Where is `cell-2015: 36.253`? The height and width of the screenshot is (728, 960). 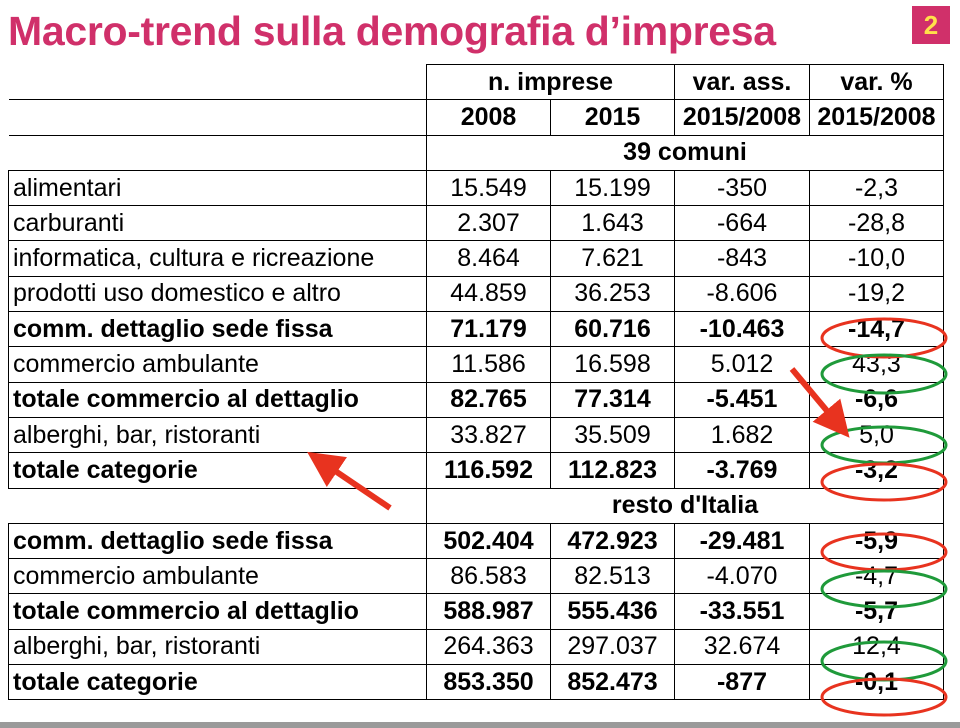 cell-2015: 36.253 is located at coordinates (612, 294).